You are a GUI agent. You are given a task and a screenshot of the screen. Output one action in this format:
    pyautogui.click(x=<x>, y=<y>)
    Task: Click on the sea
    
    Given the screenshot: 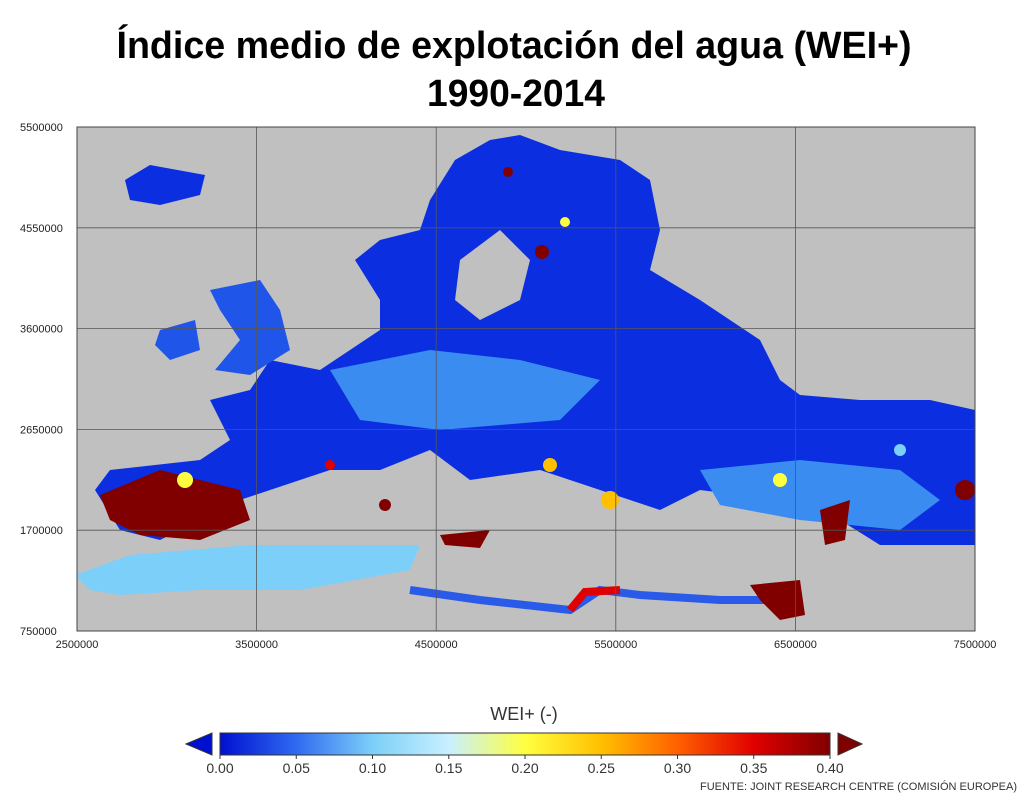 What is the action you would take?
    pyautogui.click(x=492, y=275)
    